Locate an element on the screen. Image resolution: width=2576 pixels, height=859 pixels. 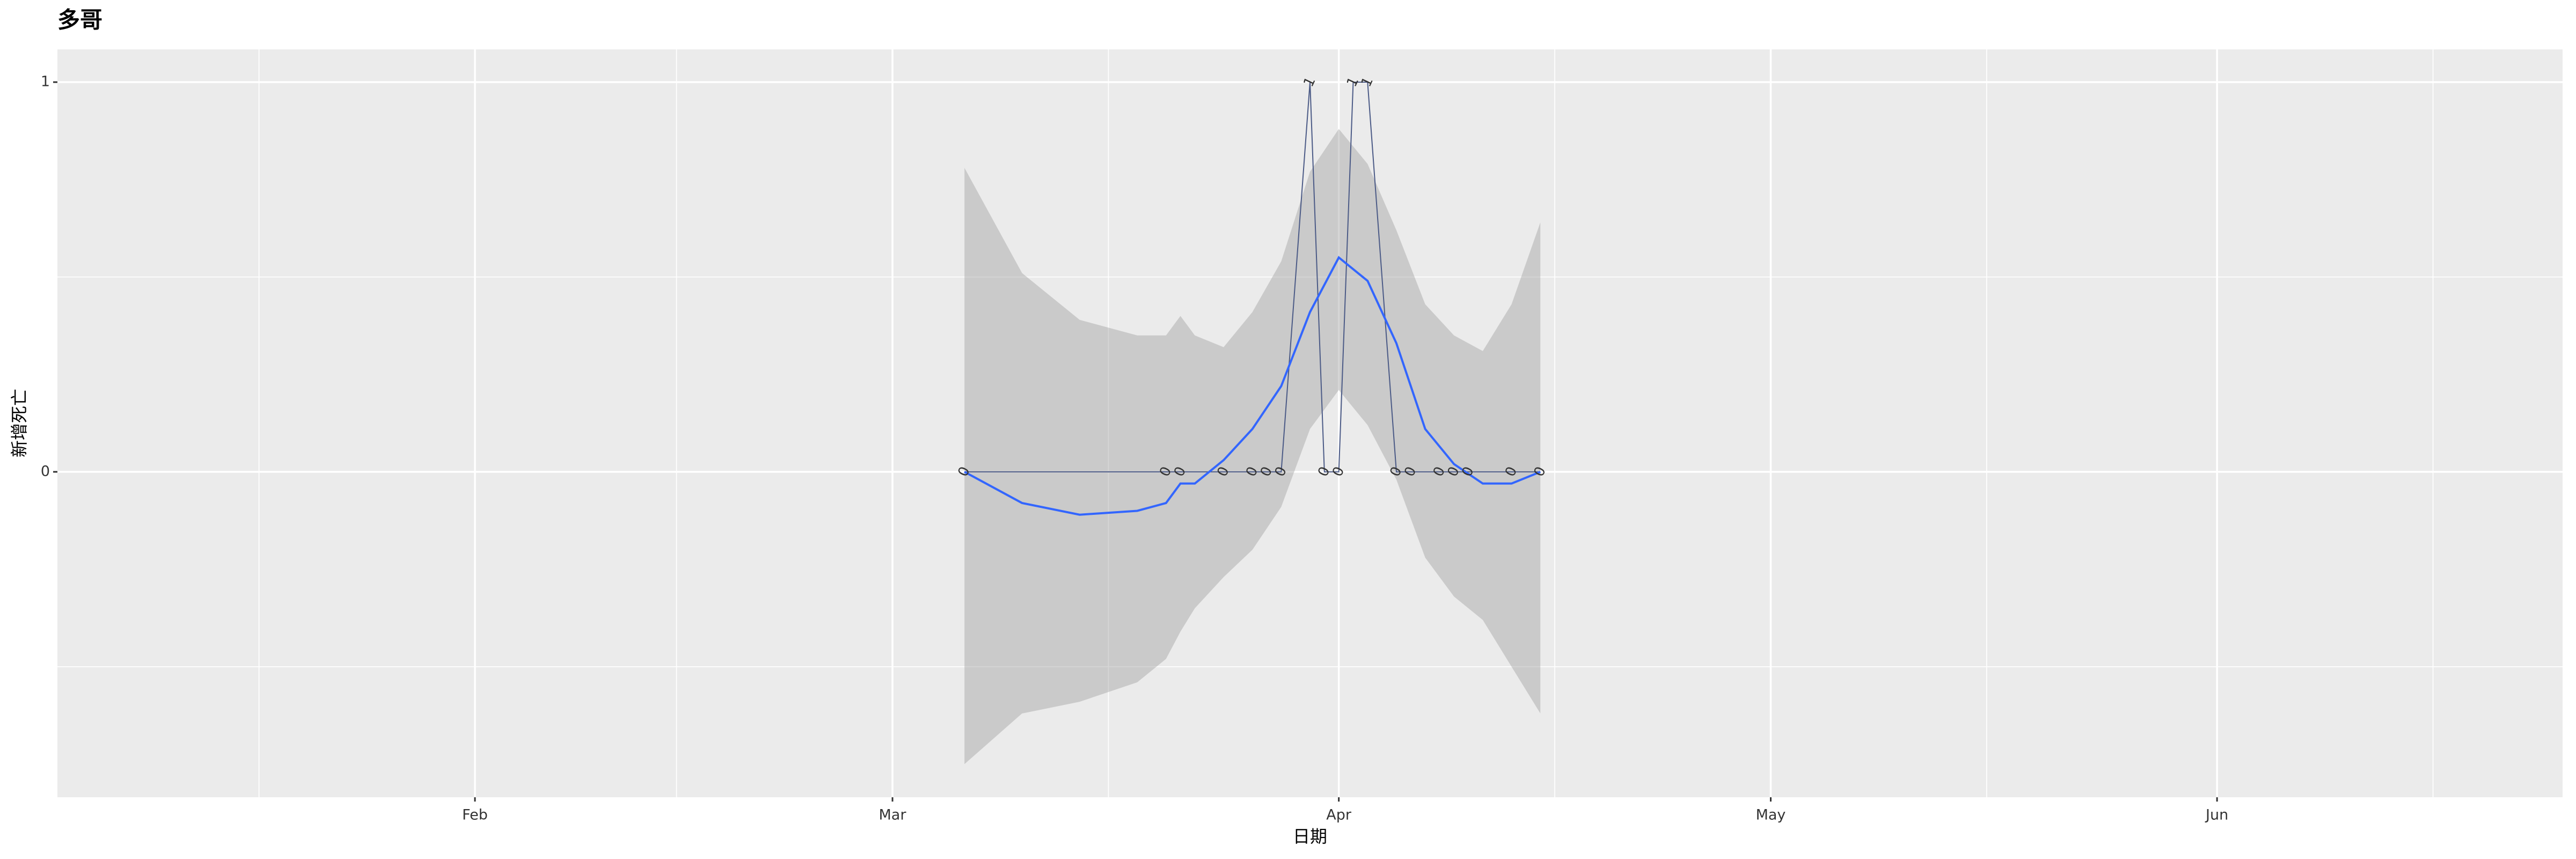
y-tick-label: 0 is located at coordinates (45, 471).